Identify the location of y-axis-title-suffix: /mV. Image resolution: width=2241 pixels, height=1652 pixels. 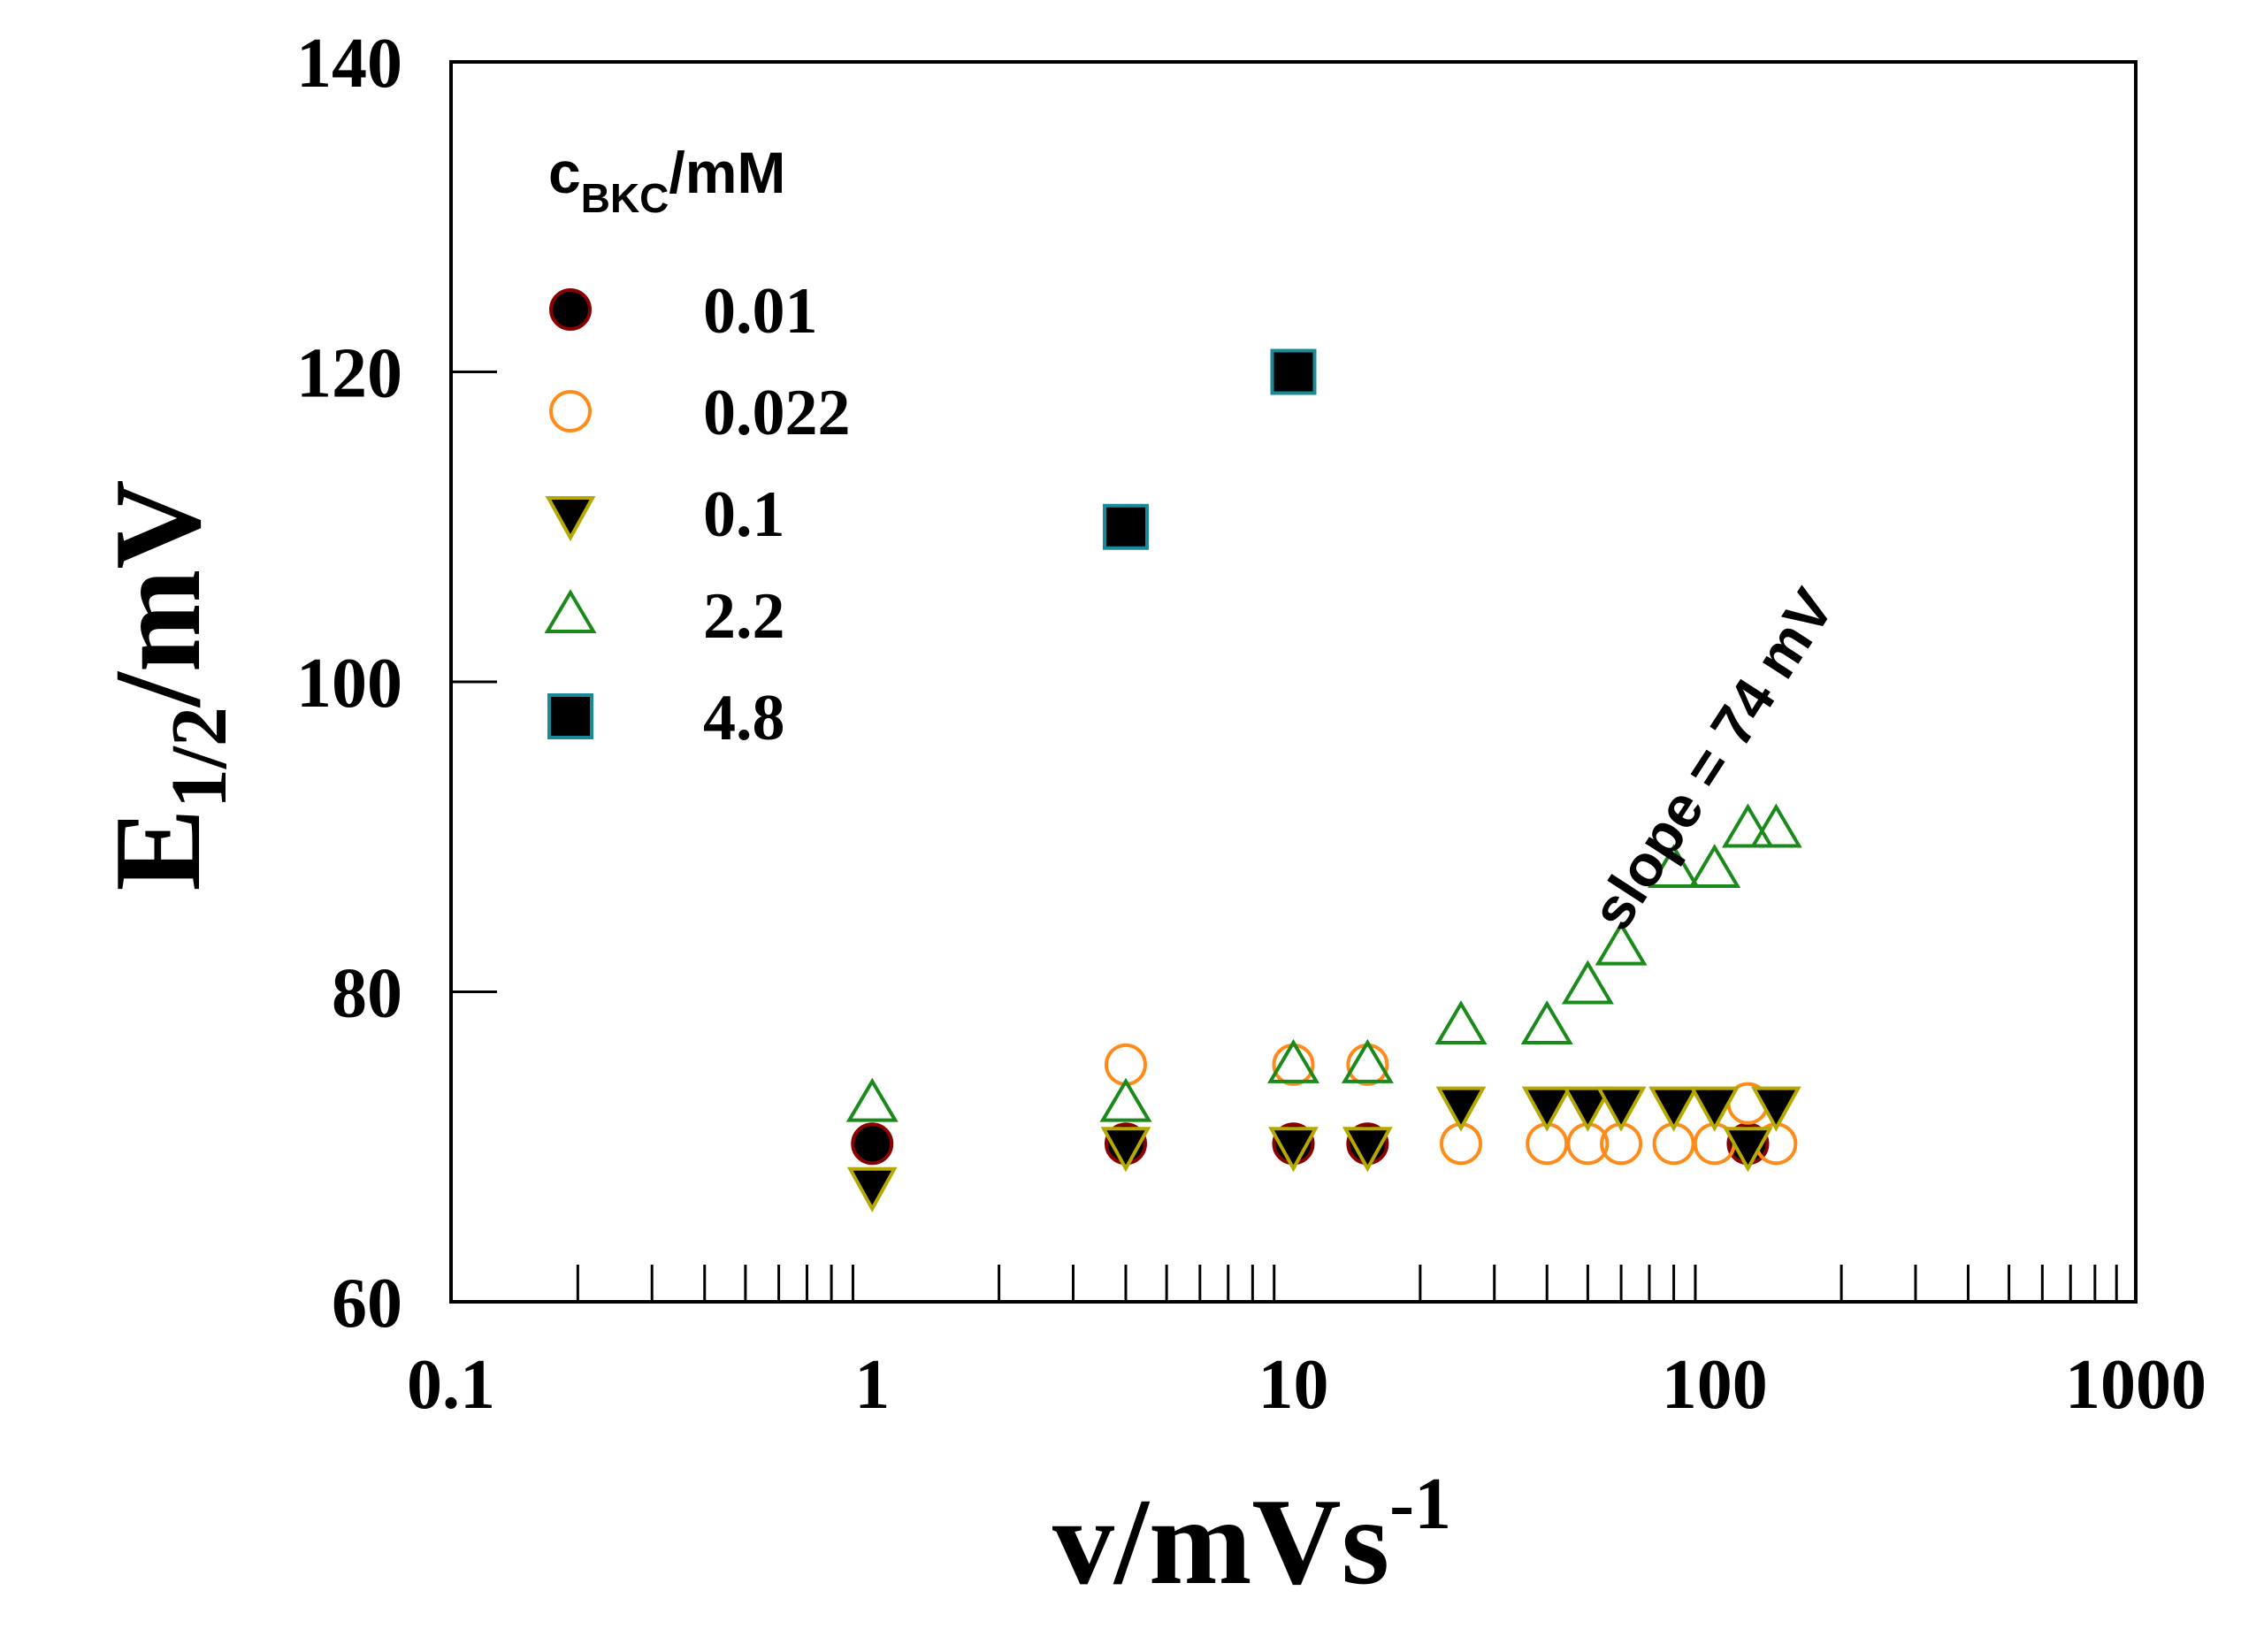
(158, 594).